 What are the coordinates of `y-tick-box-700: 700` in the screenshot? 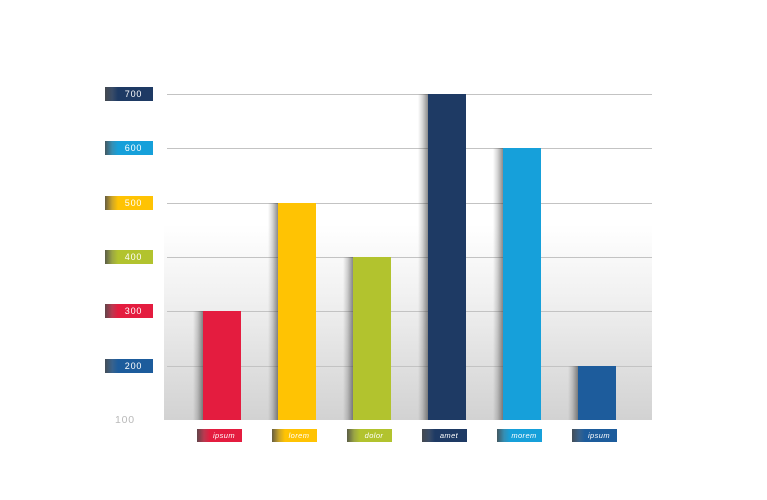 It's located at (129, 94).